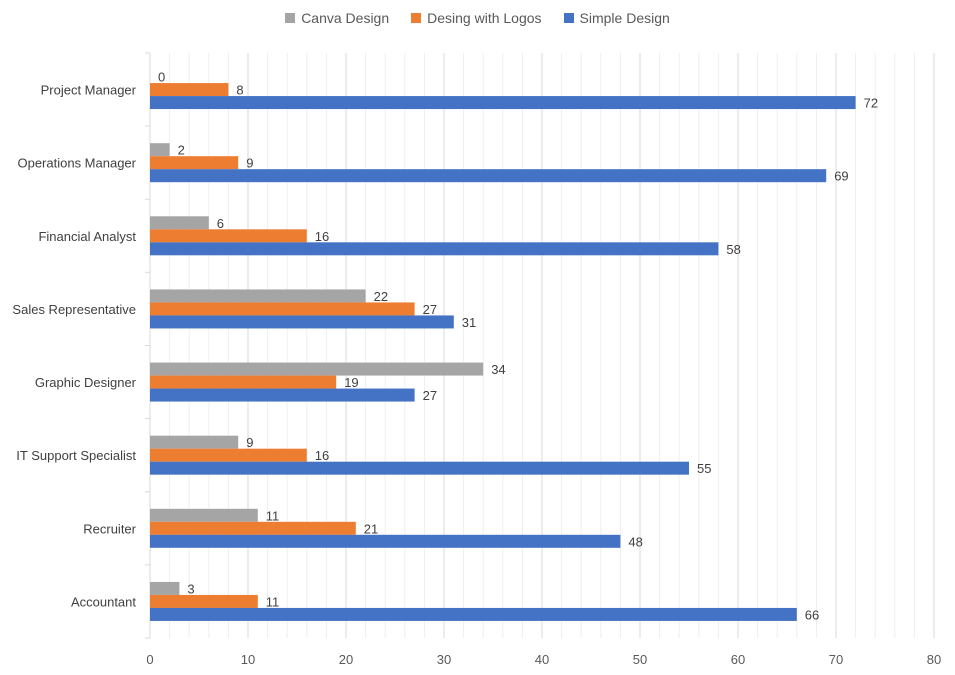 This screenshot has height=675, width=955. Describe the element at coordinates (181, 150) in the screenshot. I see `data-label: 2` at that location.